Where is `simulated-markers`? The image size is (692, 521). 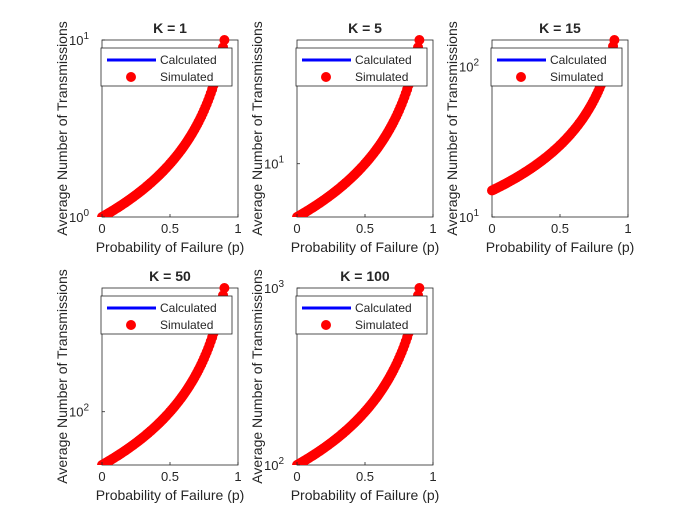 simulated-markers is located at coordinates (358, 126).